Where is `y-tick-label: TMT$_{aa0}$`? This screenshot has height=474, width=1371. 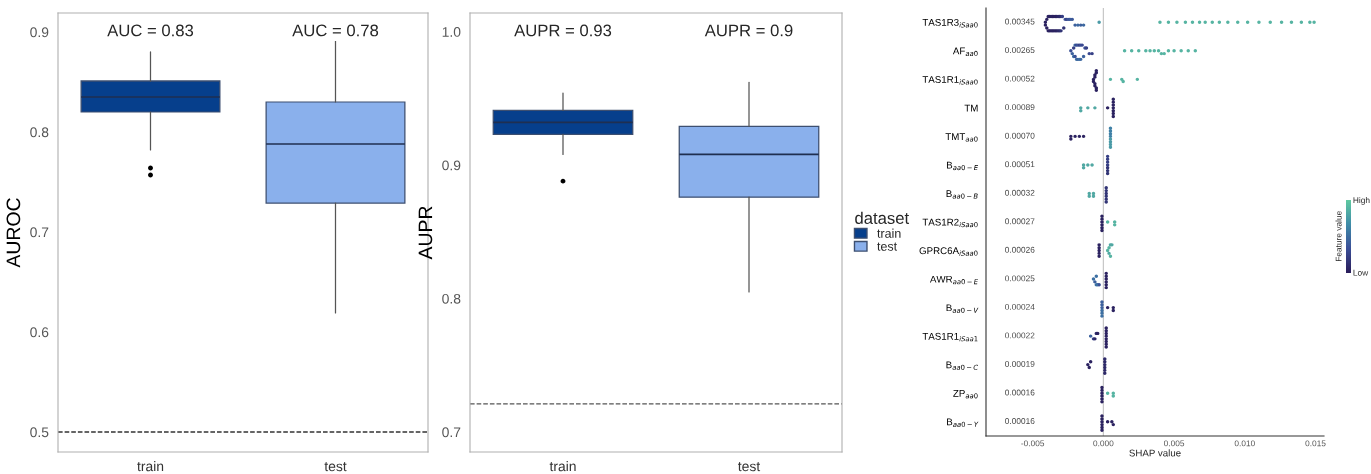
y-tick-label: TMT$_{aa0}$ is located at coordinates (961, 137).